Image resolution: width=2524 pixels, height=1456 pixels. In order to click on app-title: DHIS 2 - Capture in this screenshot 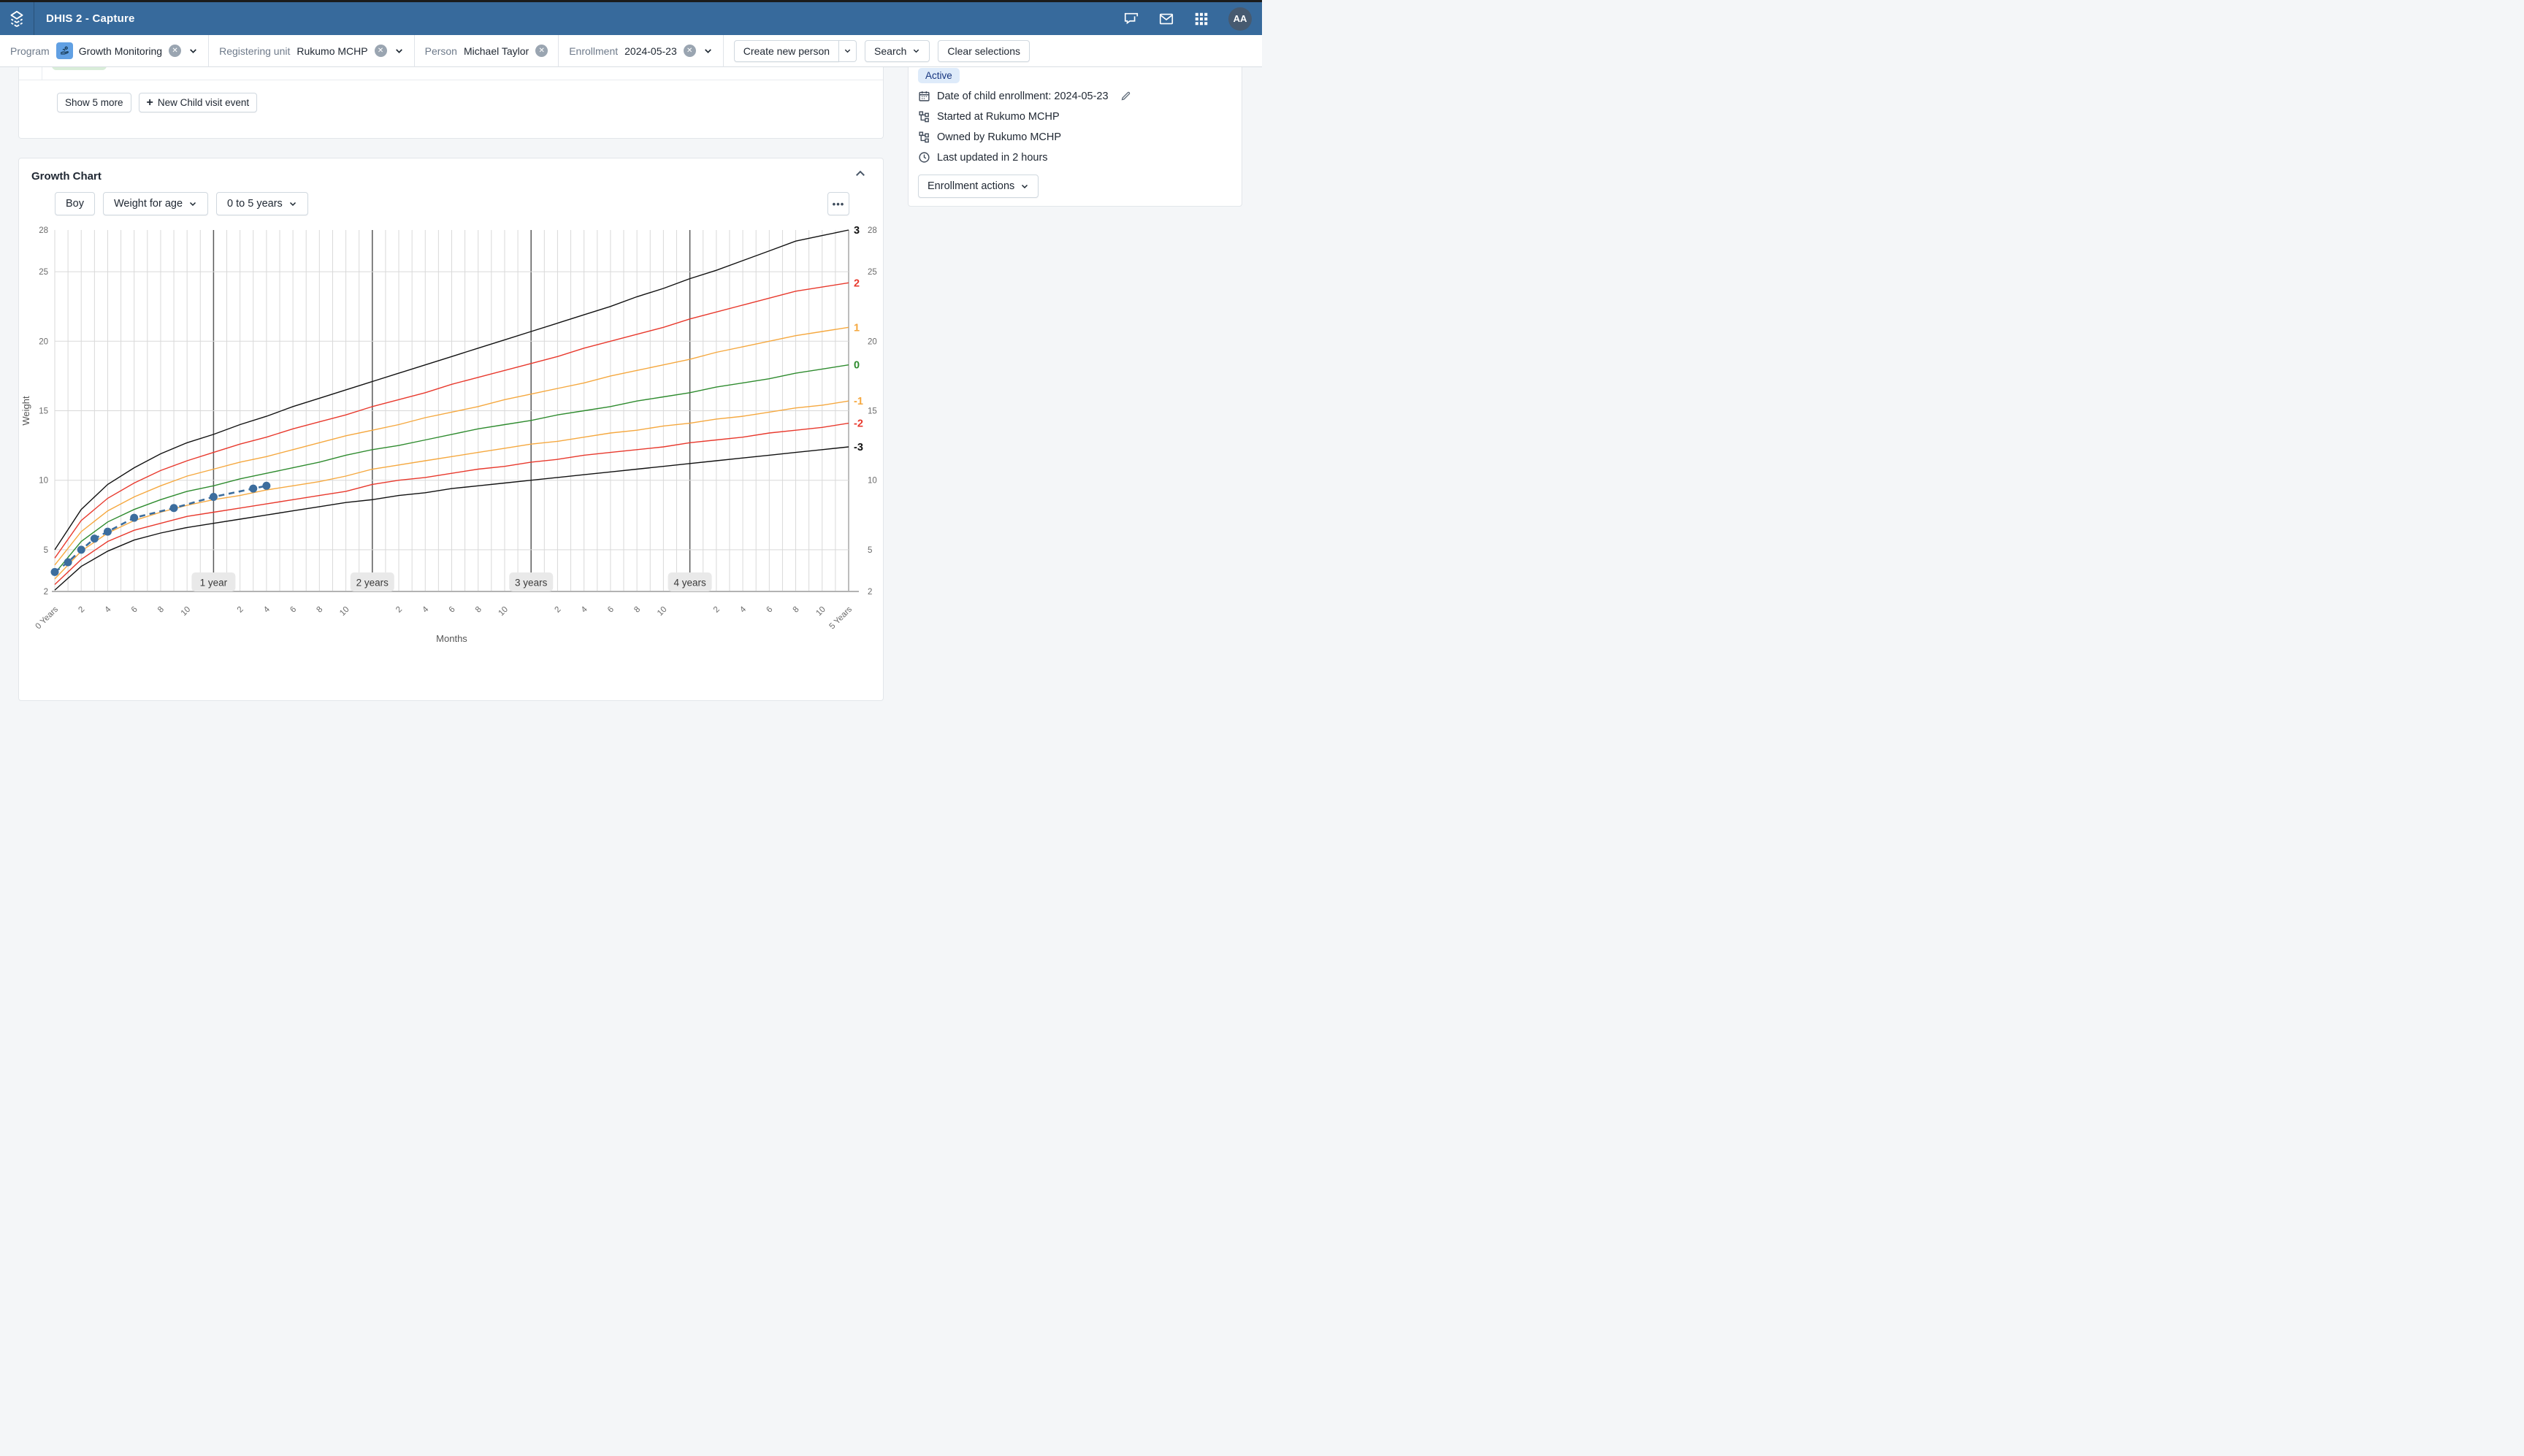, I will do `click(90, 18)`.